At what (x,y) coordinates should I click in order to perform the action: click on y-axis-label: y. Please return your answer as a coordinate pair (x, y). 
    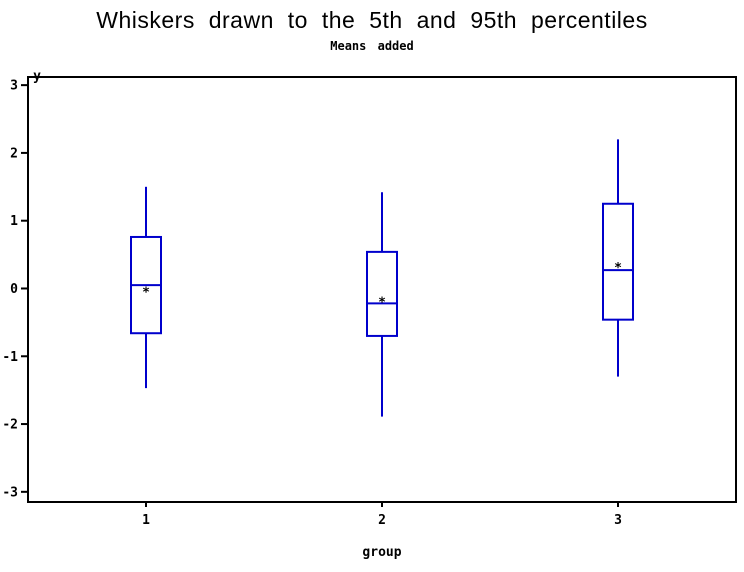
    Looking at the image, I should click on (37, 76).